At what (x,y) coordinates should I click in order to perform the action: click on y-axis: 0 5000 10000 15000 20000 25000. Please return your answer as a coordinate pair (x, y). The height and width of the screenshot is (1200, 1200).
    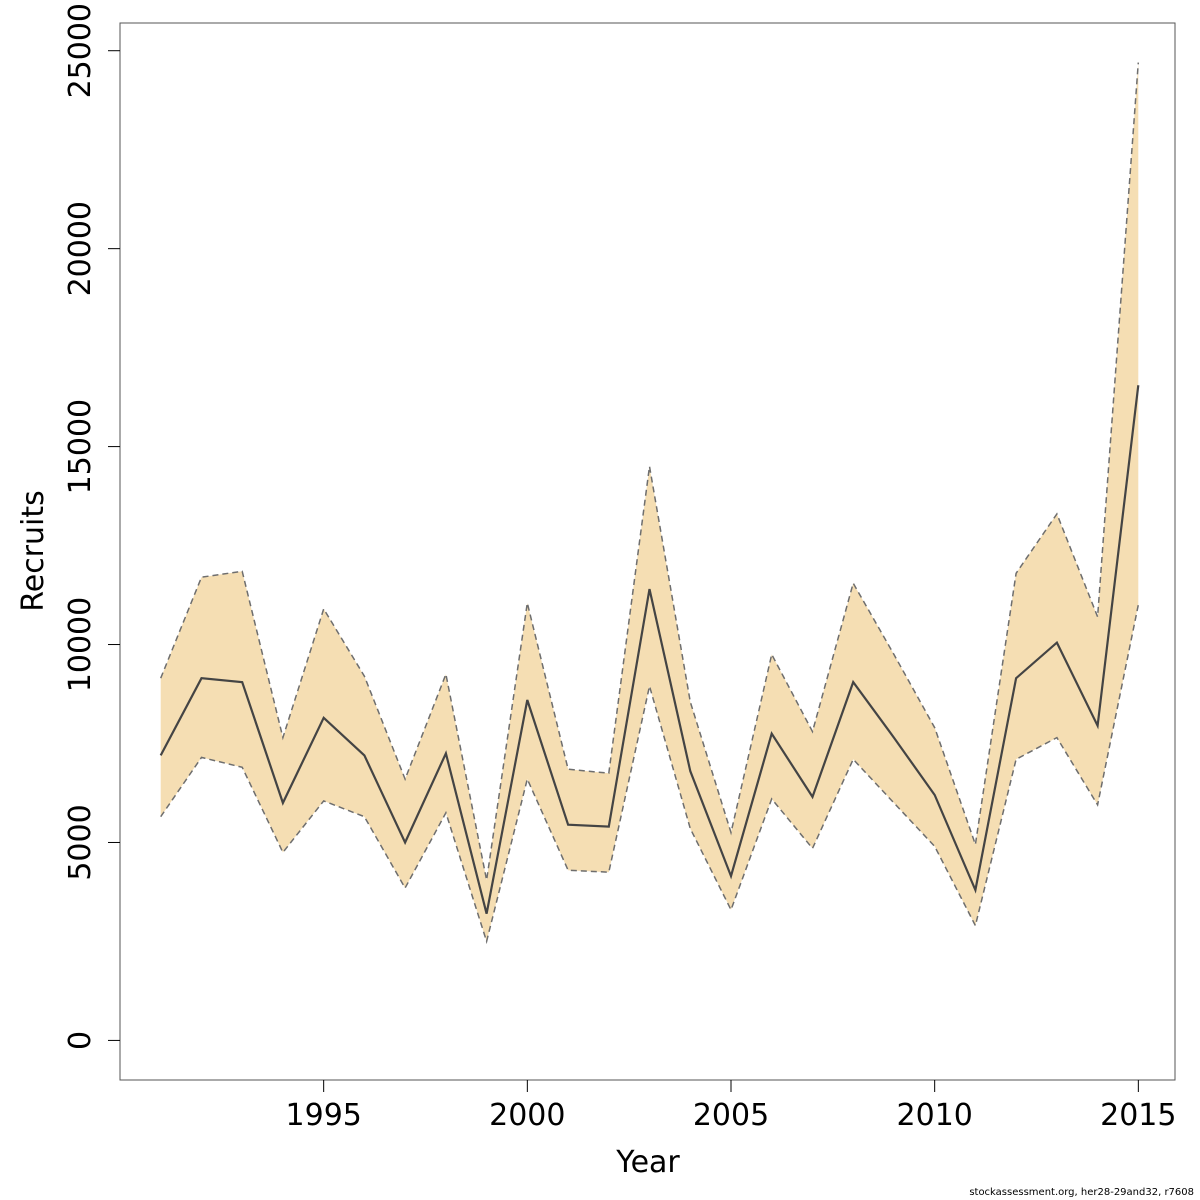
    Looking at the image, I should click on (91, 526).